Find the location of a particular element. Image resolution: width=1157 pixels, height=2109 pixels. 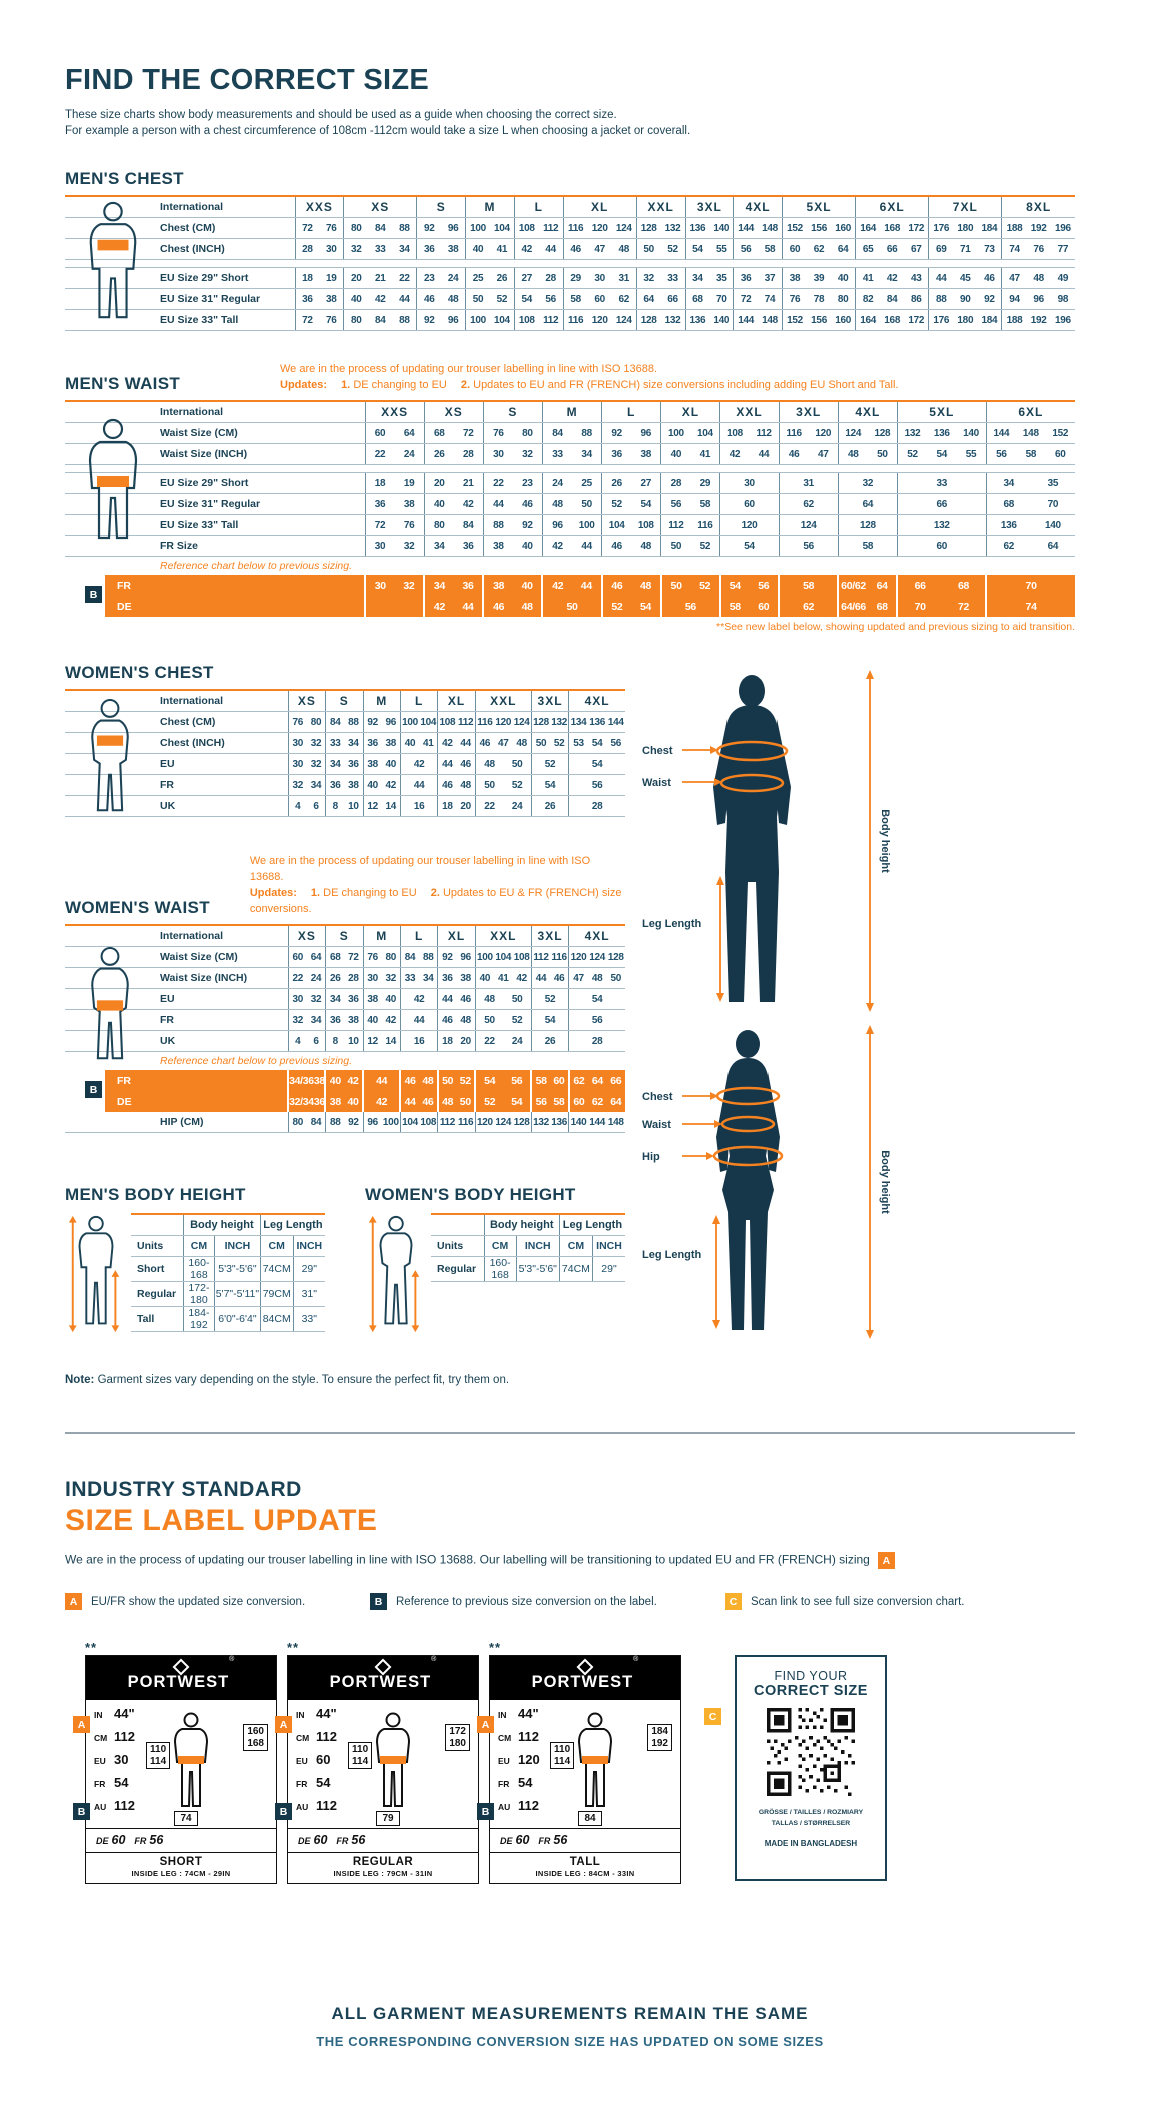

brand-name: PORTWEST is located at coordinates (582, 1682).